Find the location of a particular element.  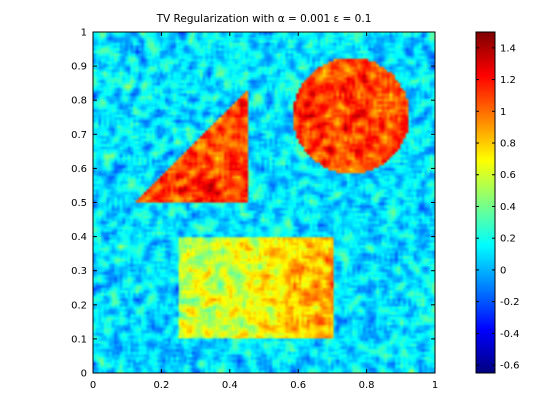

colorbar-tick-label: 1.2 is located at coordinates (508, 80).